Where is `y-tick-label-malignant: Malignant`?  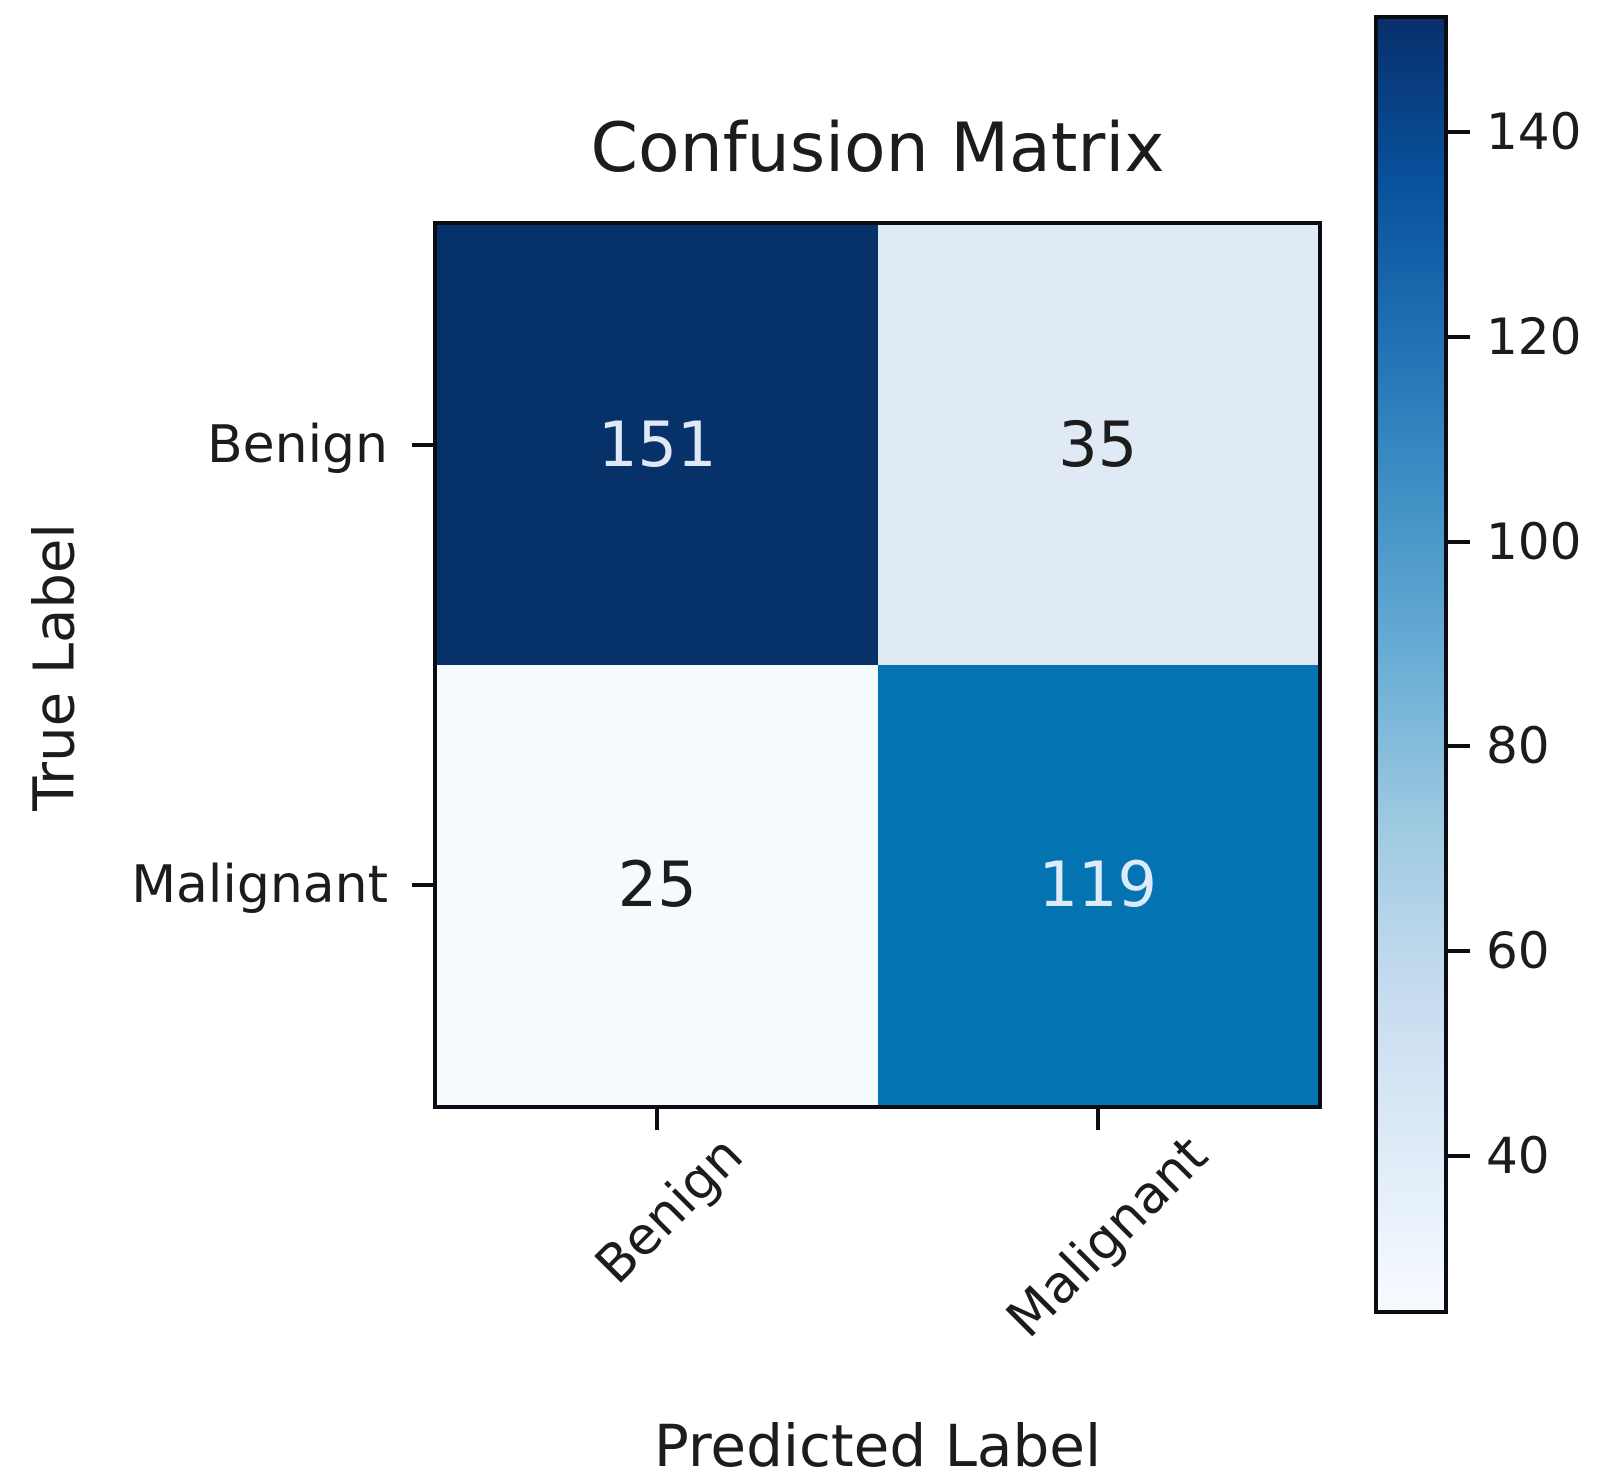
y-tick-label-malignant: Malignant is located at coordinates (259, 885).